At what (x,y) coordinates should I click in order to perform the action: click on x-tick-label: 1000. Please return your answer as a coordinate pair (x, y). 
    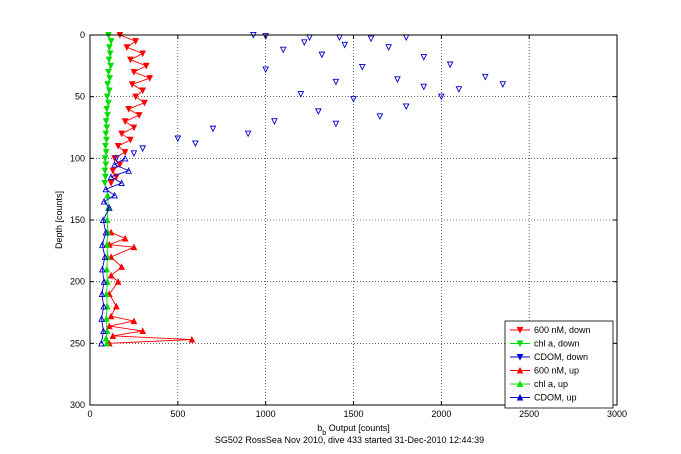
    Looking at the image, I should click on (266, 414).